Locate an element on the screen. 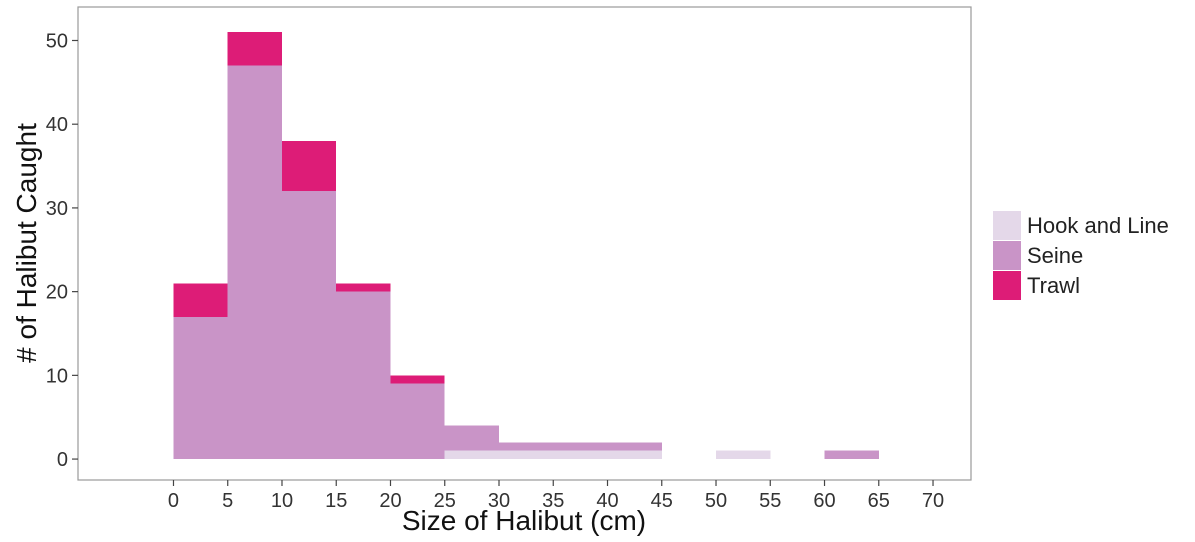  legend-swatch-seine is located at coordinates (1007, 255).